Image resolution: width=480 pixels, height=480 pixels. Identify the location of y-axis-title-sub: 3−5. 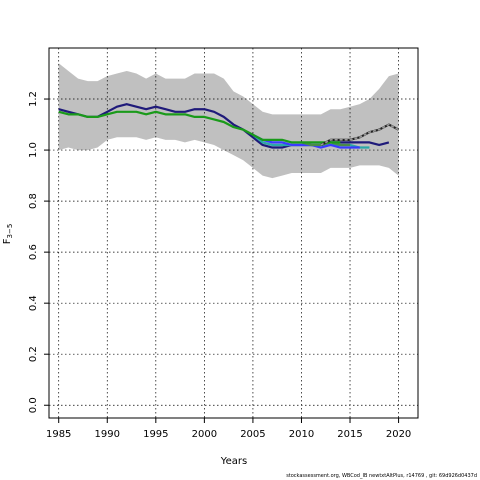
(10, 231).